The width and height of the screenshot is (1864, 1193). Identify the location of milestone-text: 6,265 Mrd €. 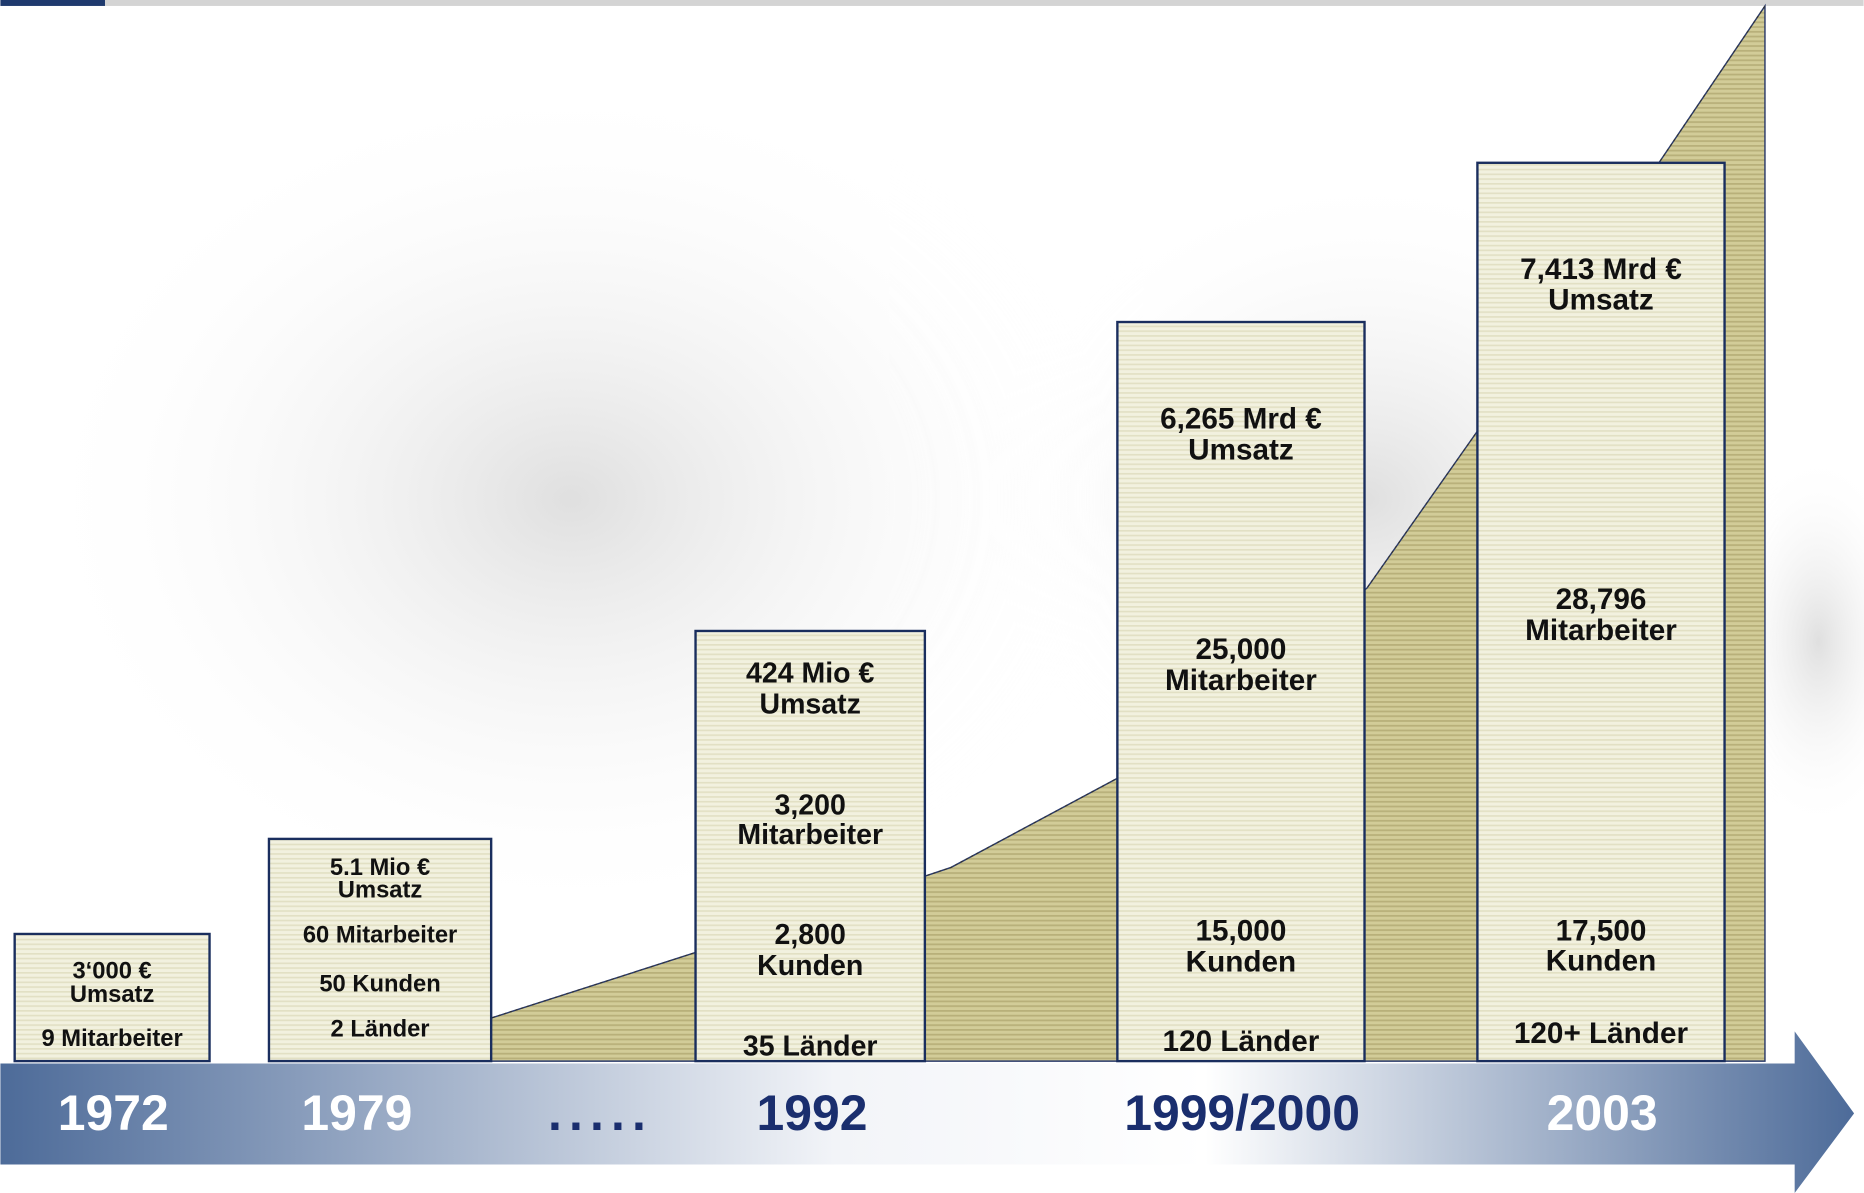
(1241, 418).